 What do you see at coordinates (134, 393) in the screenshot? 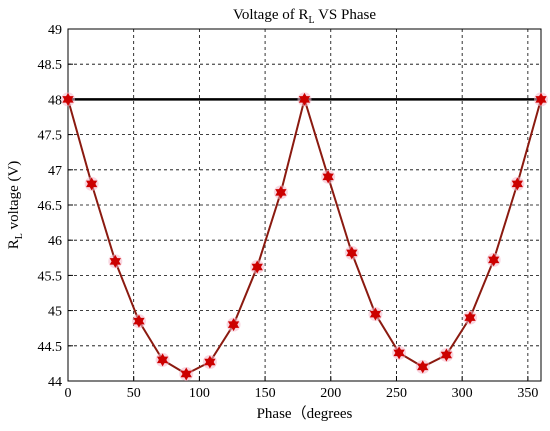
I see `x-tick-label: 50` at bounding box center [134, 393].